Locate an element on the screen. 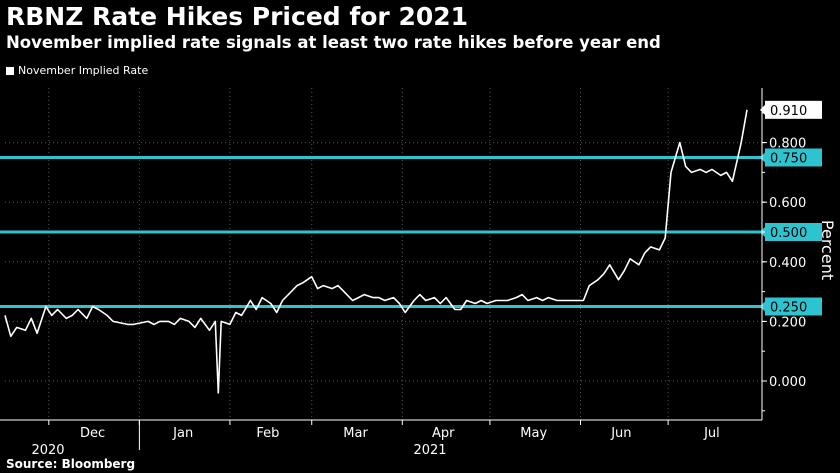 Image resolution: width=840 pixels, height=473 pixels. x-tick-label: Feb is located at coordinates (267, 433).